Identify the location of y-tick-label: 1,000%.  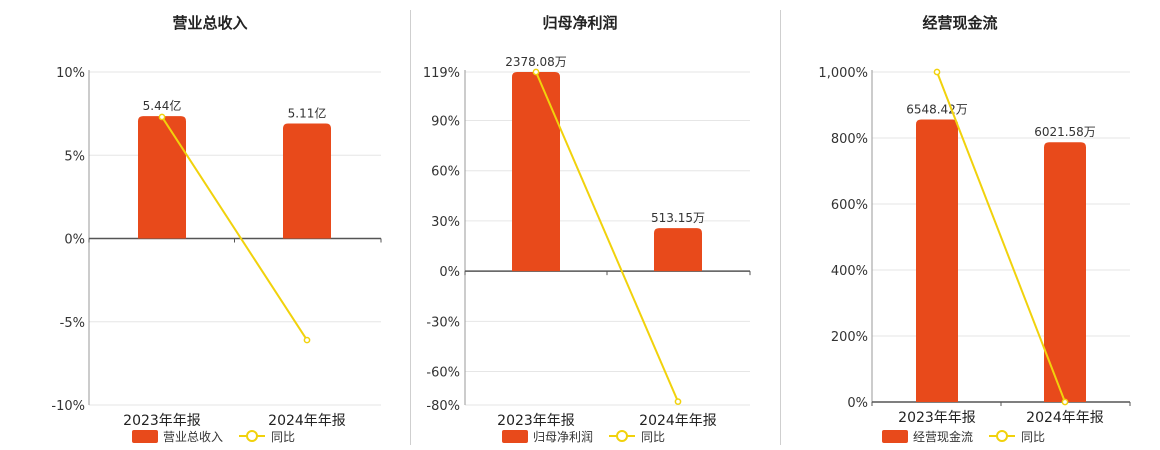
(843, 73).